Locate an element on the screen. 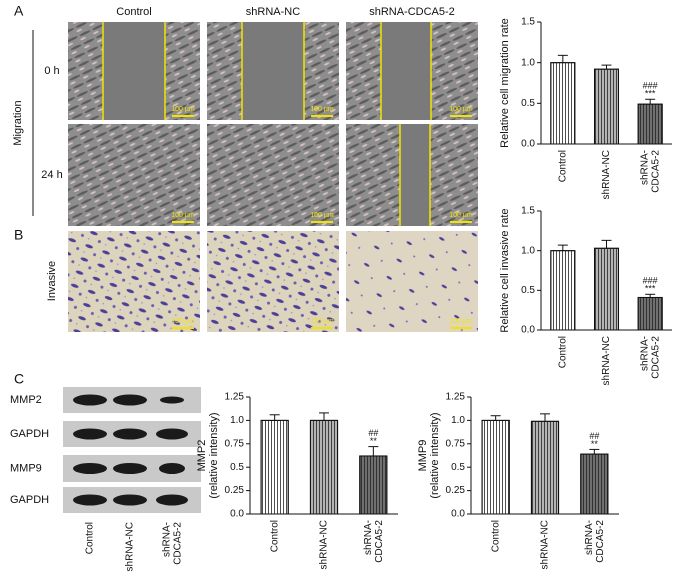 The height and width of the screenshot is (583, 677). blot-lane-label: shRNA-NC is located at coordinates (130, 546).